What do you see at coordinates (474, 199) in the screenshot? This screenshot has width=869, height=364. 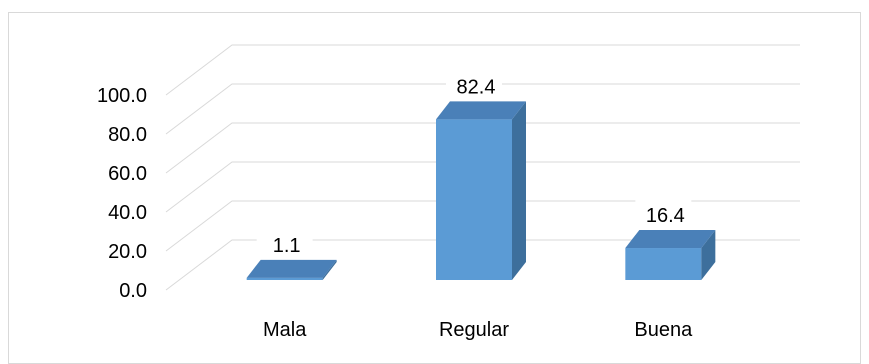 I see `bar-regular-front` at bounding box center [474, 199].